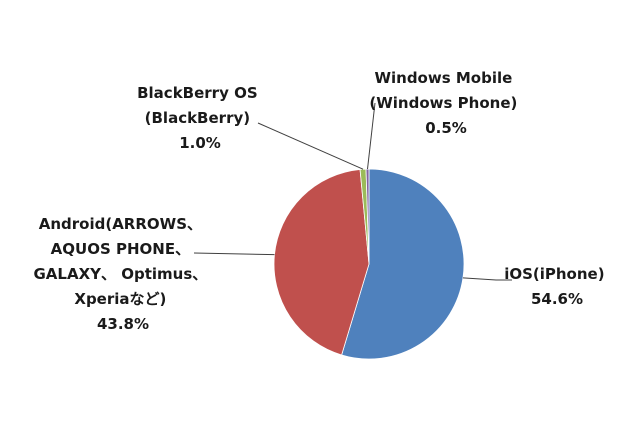 The height and width of the screenshot is (426, 640). Describe the element at coordinates (557, 286) in the screenshot. I see `slice-label-ios: iOS(iPhone) 54.6%` at that location.